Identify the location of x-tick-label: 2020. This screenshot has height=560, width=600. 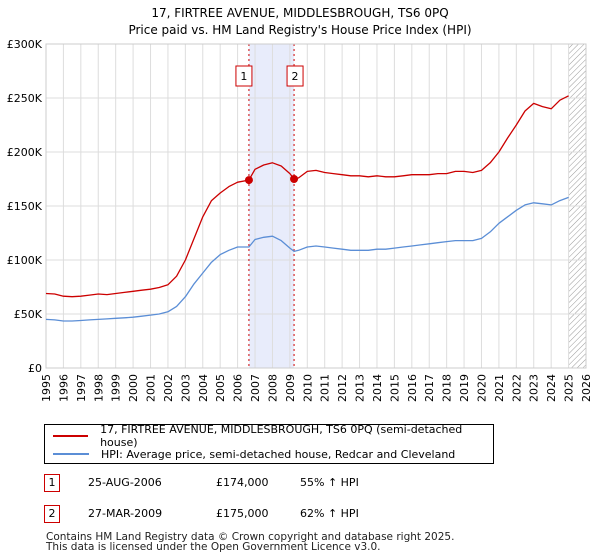
(481, 388).